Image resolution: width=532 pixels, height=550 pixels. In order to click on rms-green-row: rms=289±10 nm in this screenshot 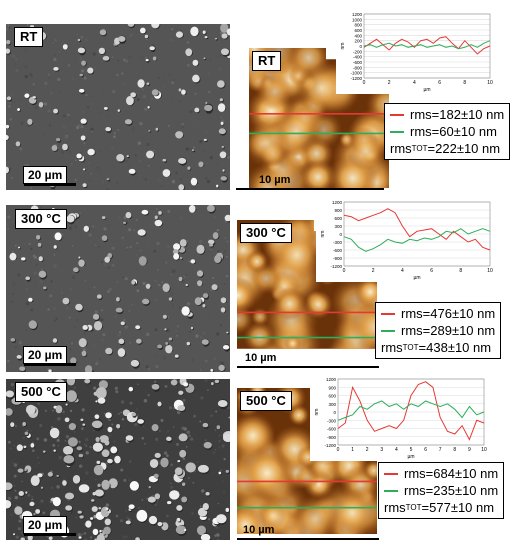, I will do `click(438, 330)`.